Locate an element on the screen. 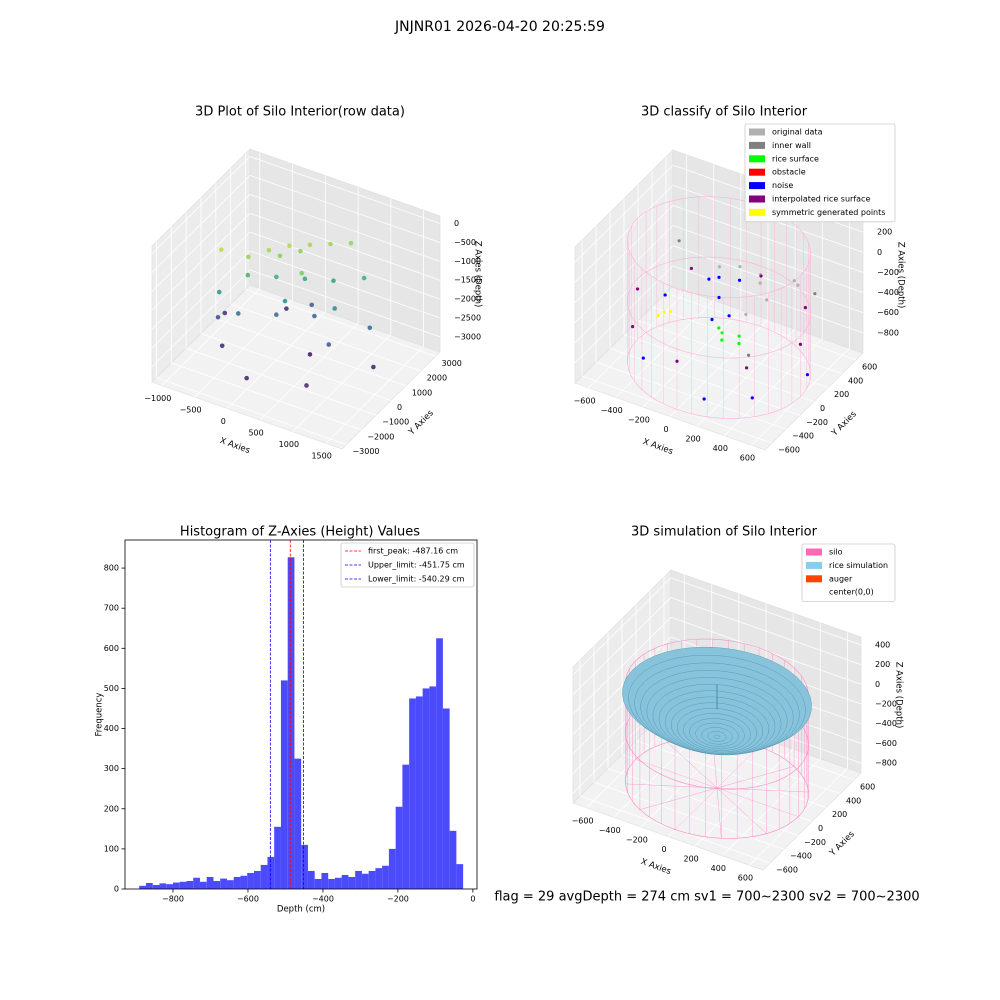 The height and width of the screenshot is (1000, 1000). y-tick-label: −600 is located at coordinates (789, 450).